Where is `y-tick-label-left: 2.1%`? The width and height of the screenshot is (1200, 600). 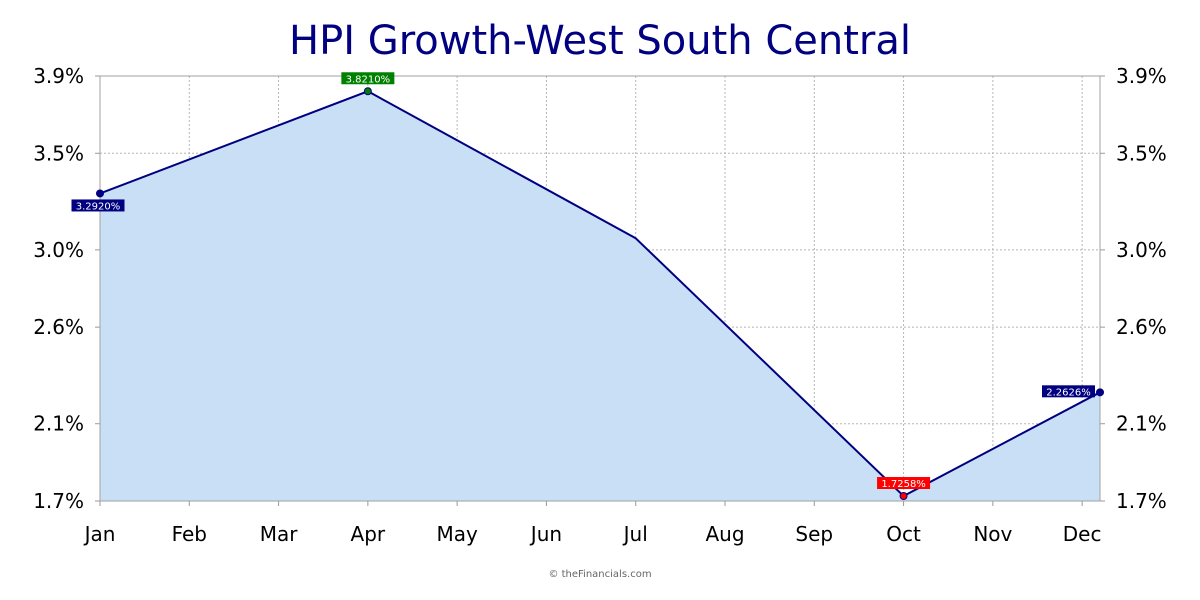 y-tick-label-left: 2.1% is located at coordinates (58, 424).